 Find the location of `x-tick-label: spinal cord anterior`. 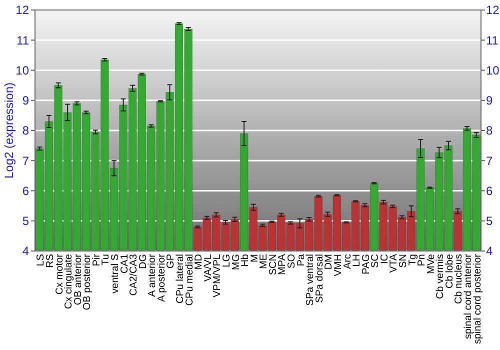

x-tick-label: spinal cord anterior is located at coordinates (468, 296).